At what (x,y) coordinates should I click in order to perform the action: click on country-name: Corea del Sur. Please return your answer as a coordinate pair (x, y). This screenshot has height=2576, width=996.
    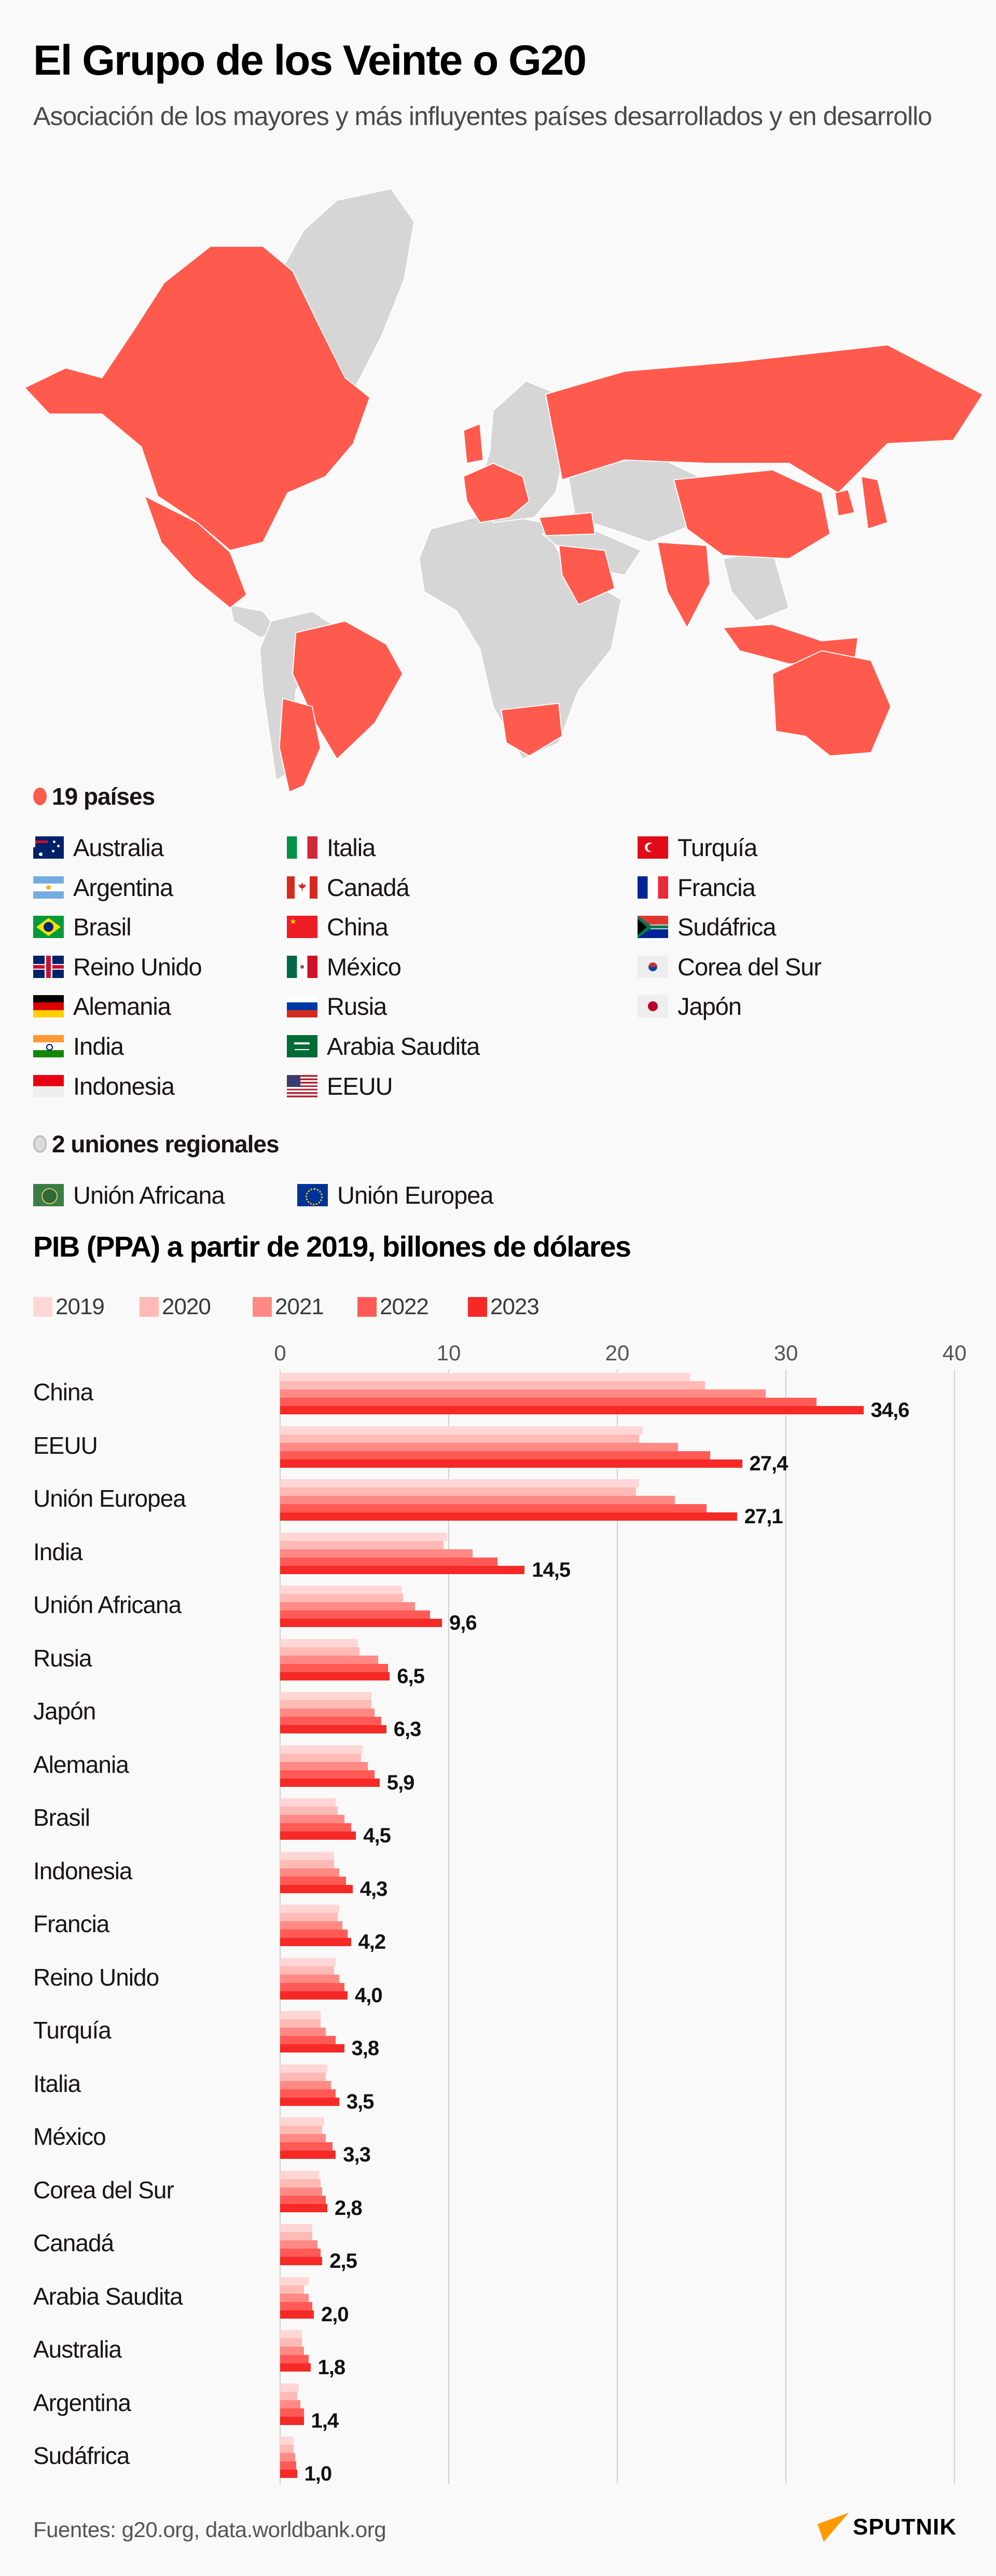
    Looking at the image, I should click on (749, 967).